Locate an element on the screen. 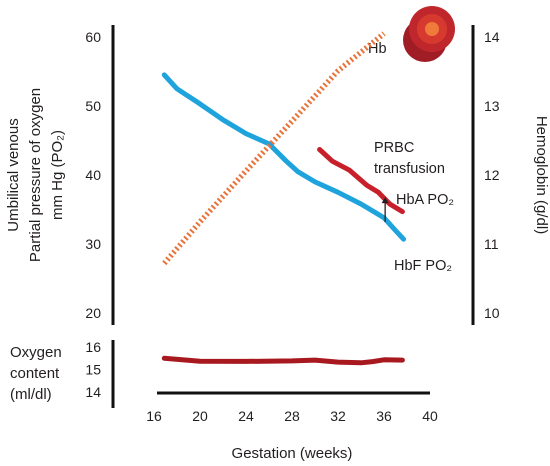  oxygen-axis-title-line-3: (ml/dl) is located at coordinates (31, 394).